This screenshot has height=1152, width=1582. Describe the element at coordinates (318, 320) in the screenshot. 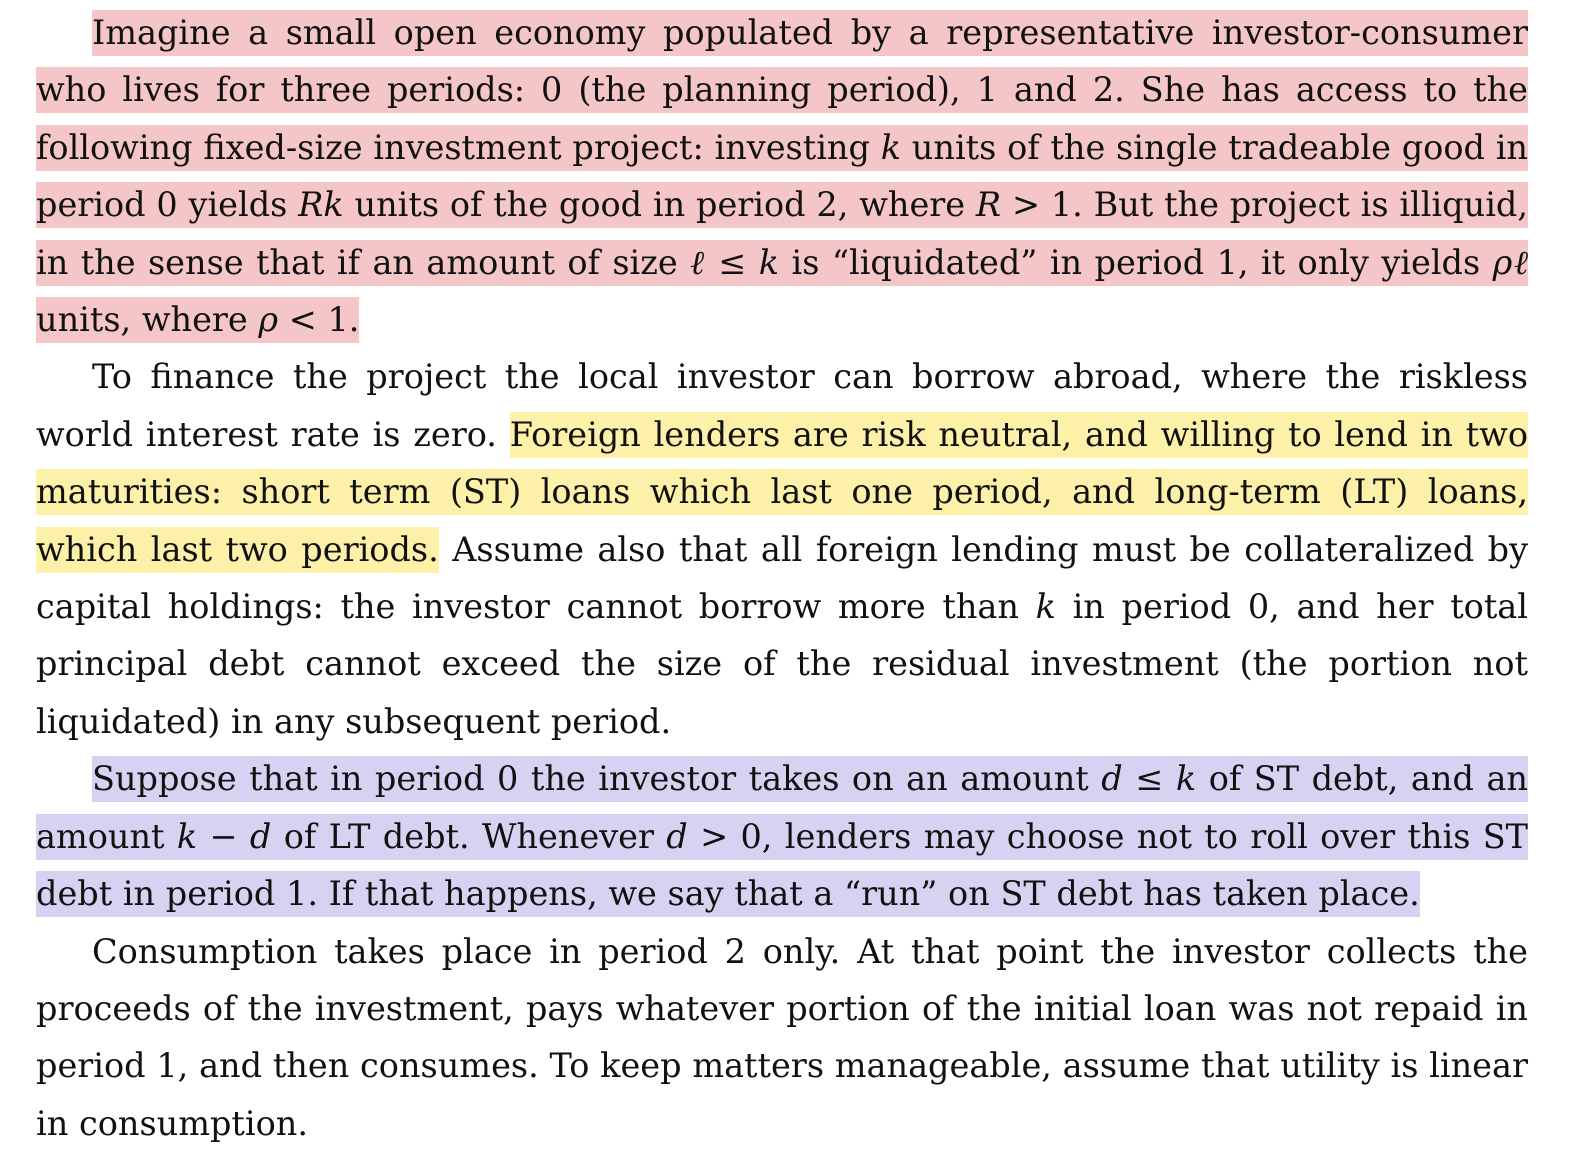

I see `red-highlighted-text-segment: < 1.` at that location.